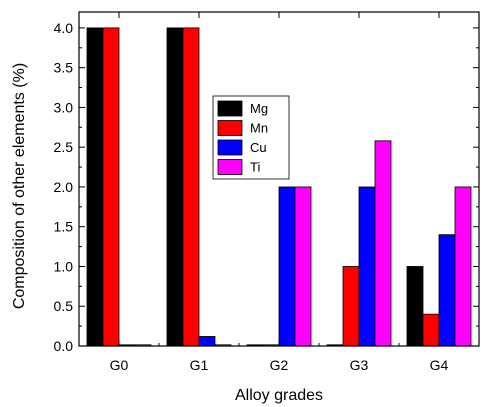 The width and height of the screenshot is (487, 407). What do you see at coordinates (447, 290) in the screenshot?
I see `bar-cu-g4` at bounding box center [447, 290].